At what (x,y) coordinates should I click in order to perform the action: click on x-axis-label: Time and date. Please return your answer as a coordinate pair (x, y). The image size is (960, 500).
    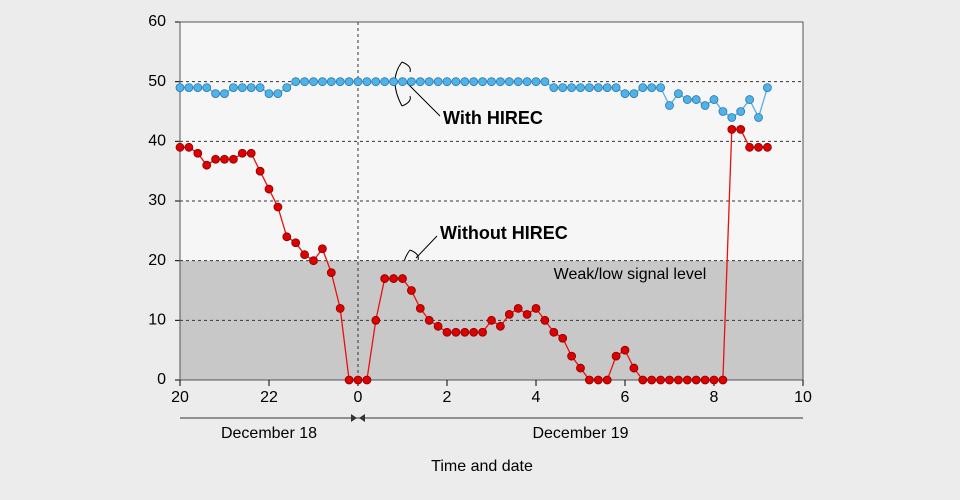
    Looking at the image, I should click on (482, 466).